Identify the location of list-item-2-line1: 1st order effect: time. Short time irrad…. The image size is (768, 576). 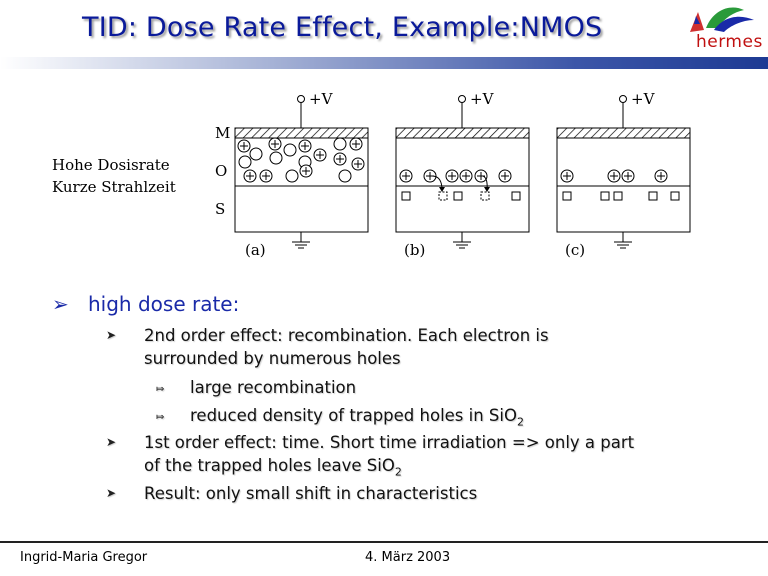
(389, 442).